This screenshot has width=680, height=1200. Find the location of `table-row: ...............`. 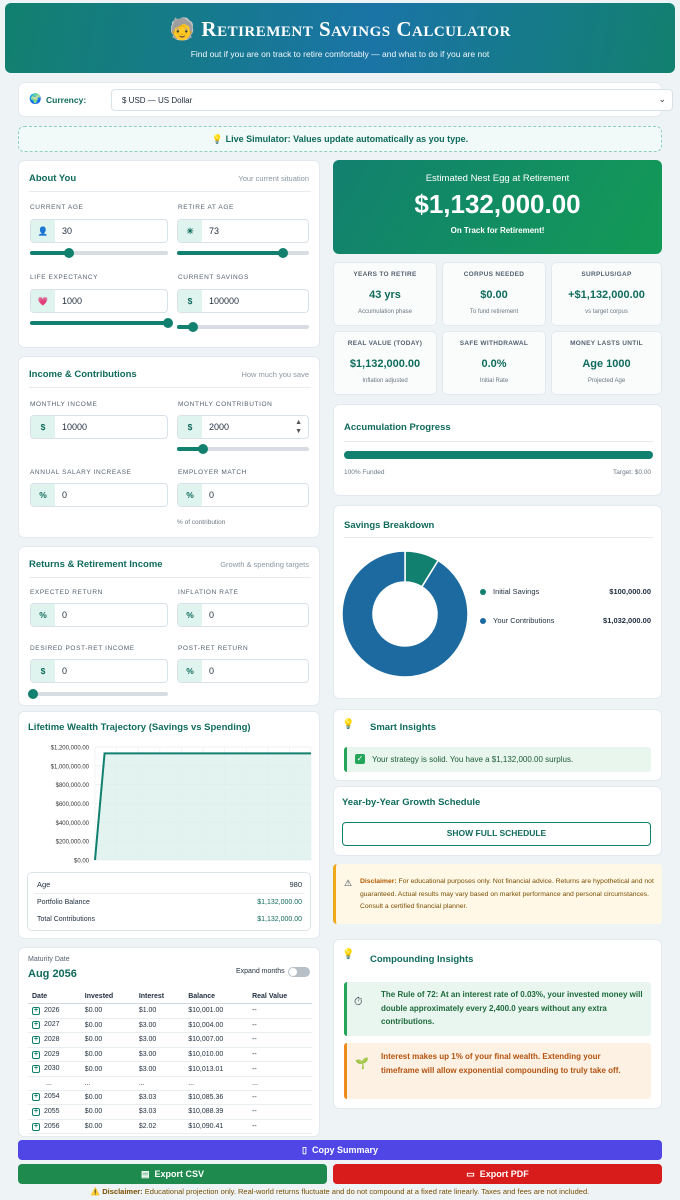

table-row: ............... is located at coordinates (170, 1083).